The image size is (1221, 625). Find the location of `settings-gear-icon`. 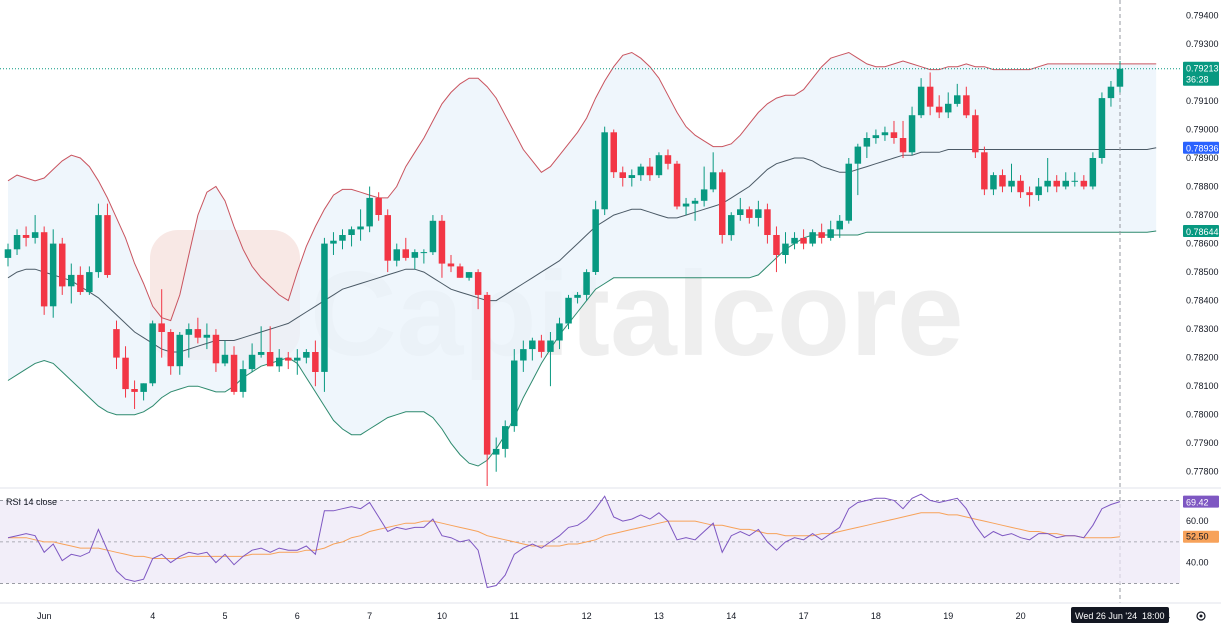

settings-gear-icon is located at coordinates (1201, 616).